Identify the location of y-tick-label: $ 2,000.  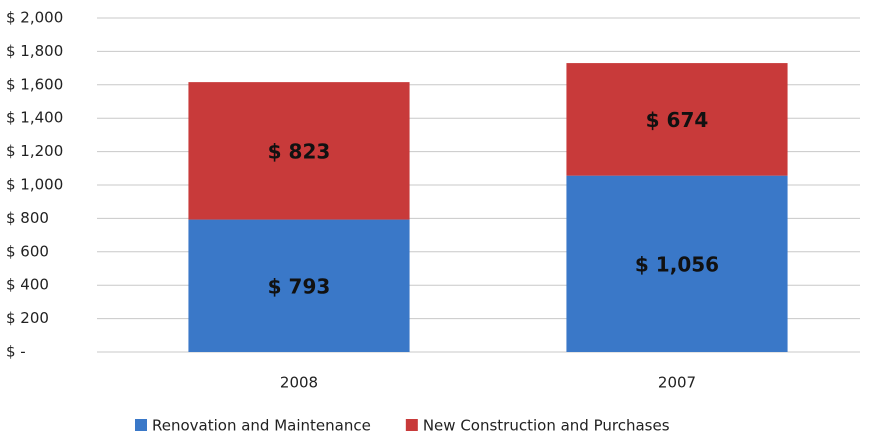
(34, 18).